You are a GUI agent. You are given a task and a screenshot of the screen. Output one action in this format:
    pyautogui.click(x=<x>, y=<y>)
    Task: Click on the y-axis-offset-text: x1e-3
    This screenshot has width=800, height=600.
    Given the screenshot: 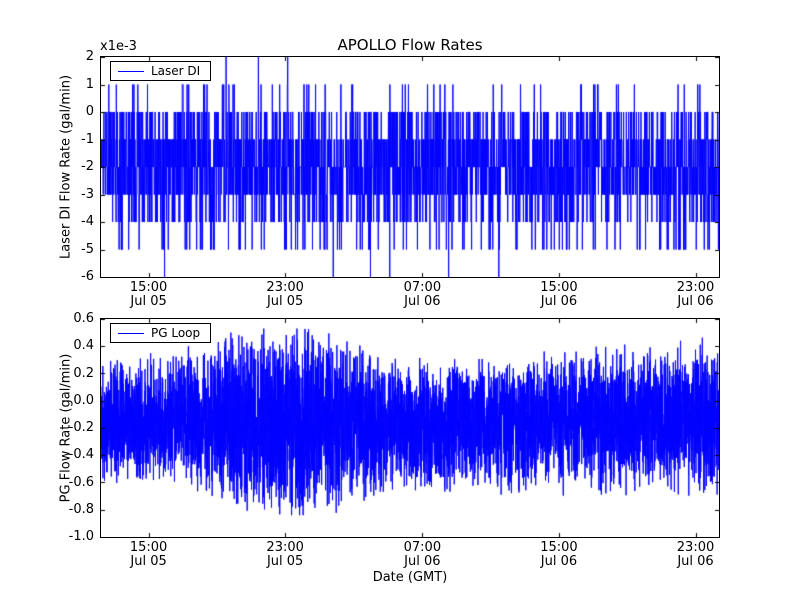 What is the action you would take?
    pyautogui.click(x=118, y=46)
    